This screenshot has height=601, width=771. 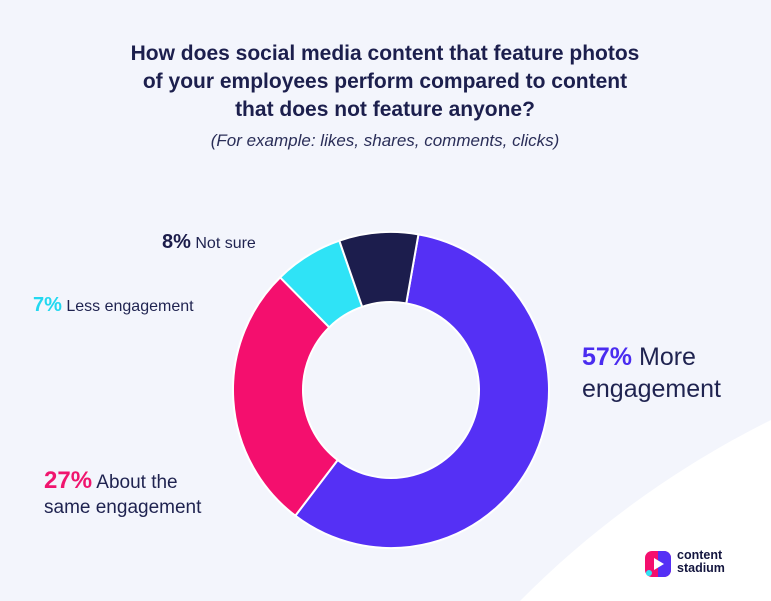 I want to click on text-more-engagement-1: More, so click(x=667, y=357).